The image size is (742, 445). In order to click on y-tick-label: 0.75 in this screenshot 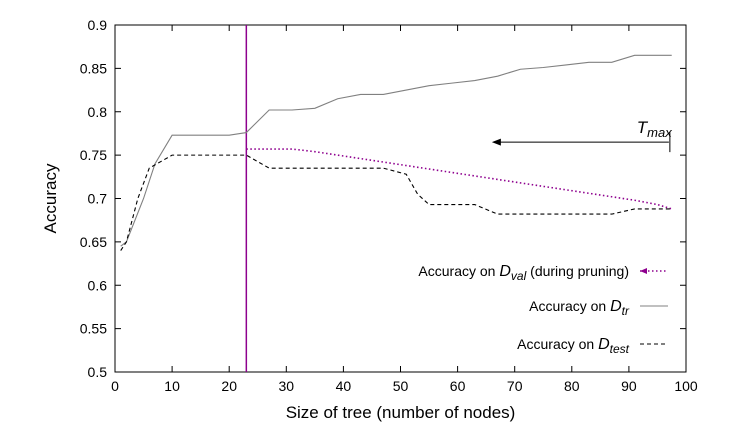, I will do `click(93, 155)`.